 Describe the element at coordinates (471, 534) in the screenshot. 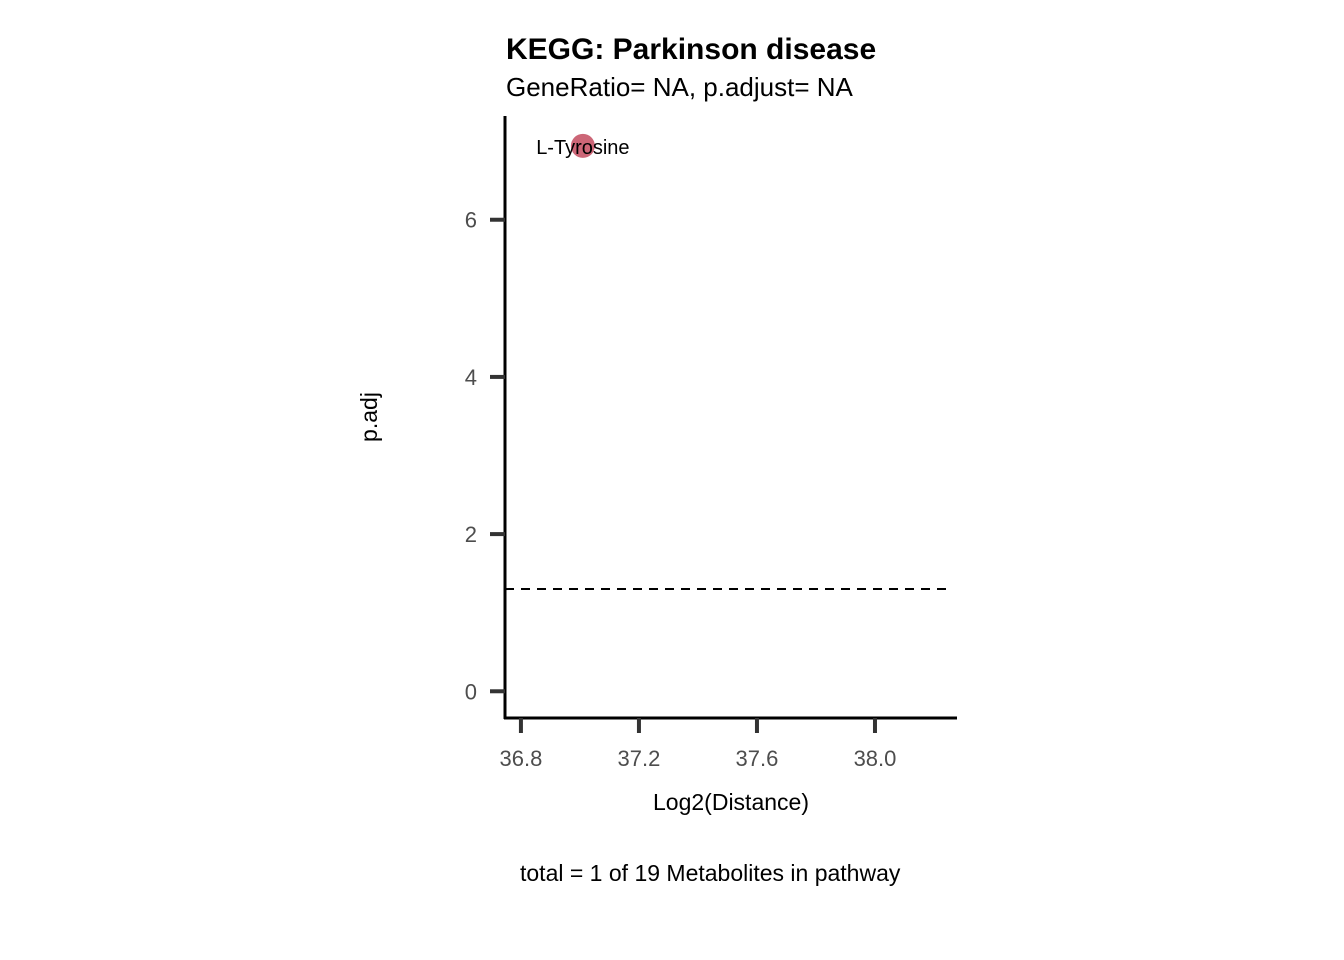

I see `y-tick-label: 2` at that location.